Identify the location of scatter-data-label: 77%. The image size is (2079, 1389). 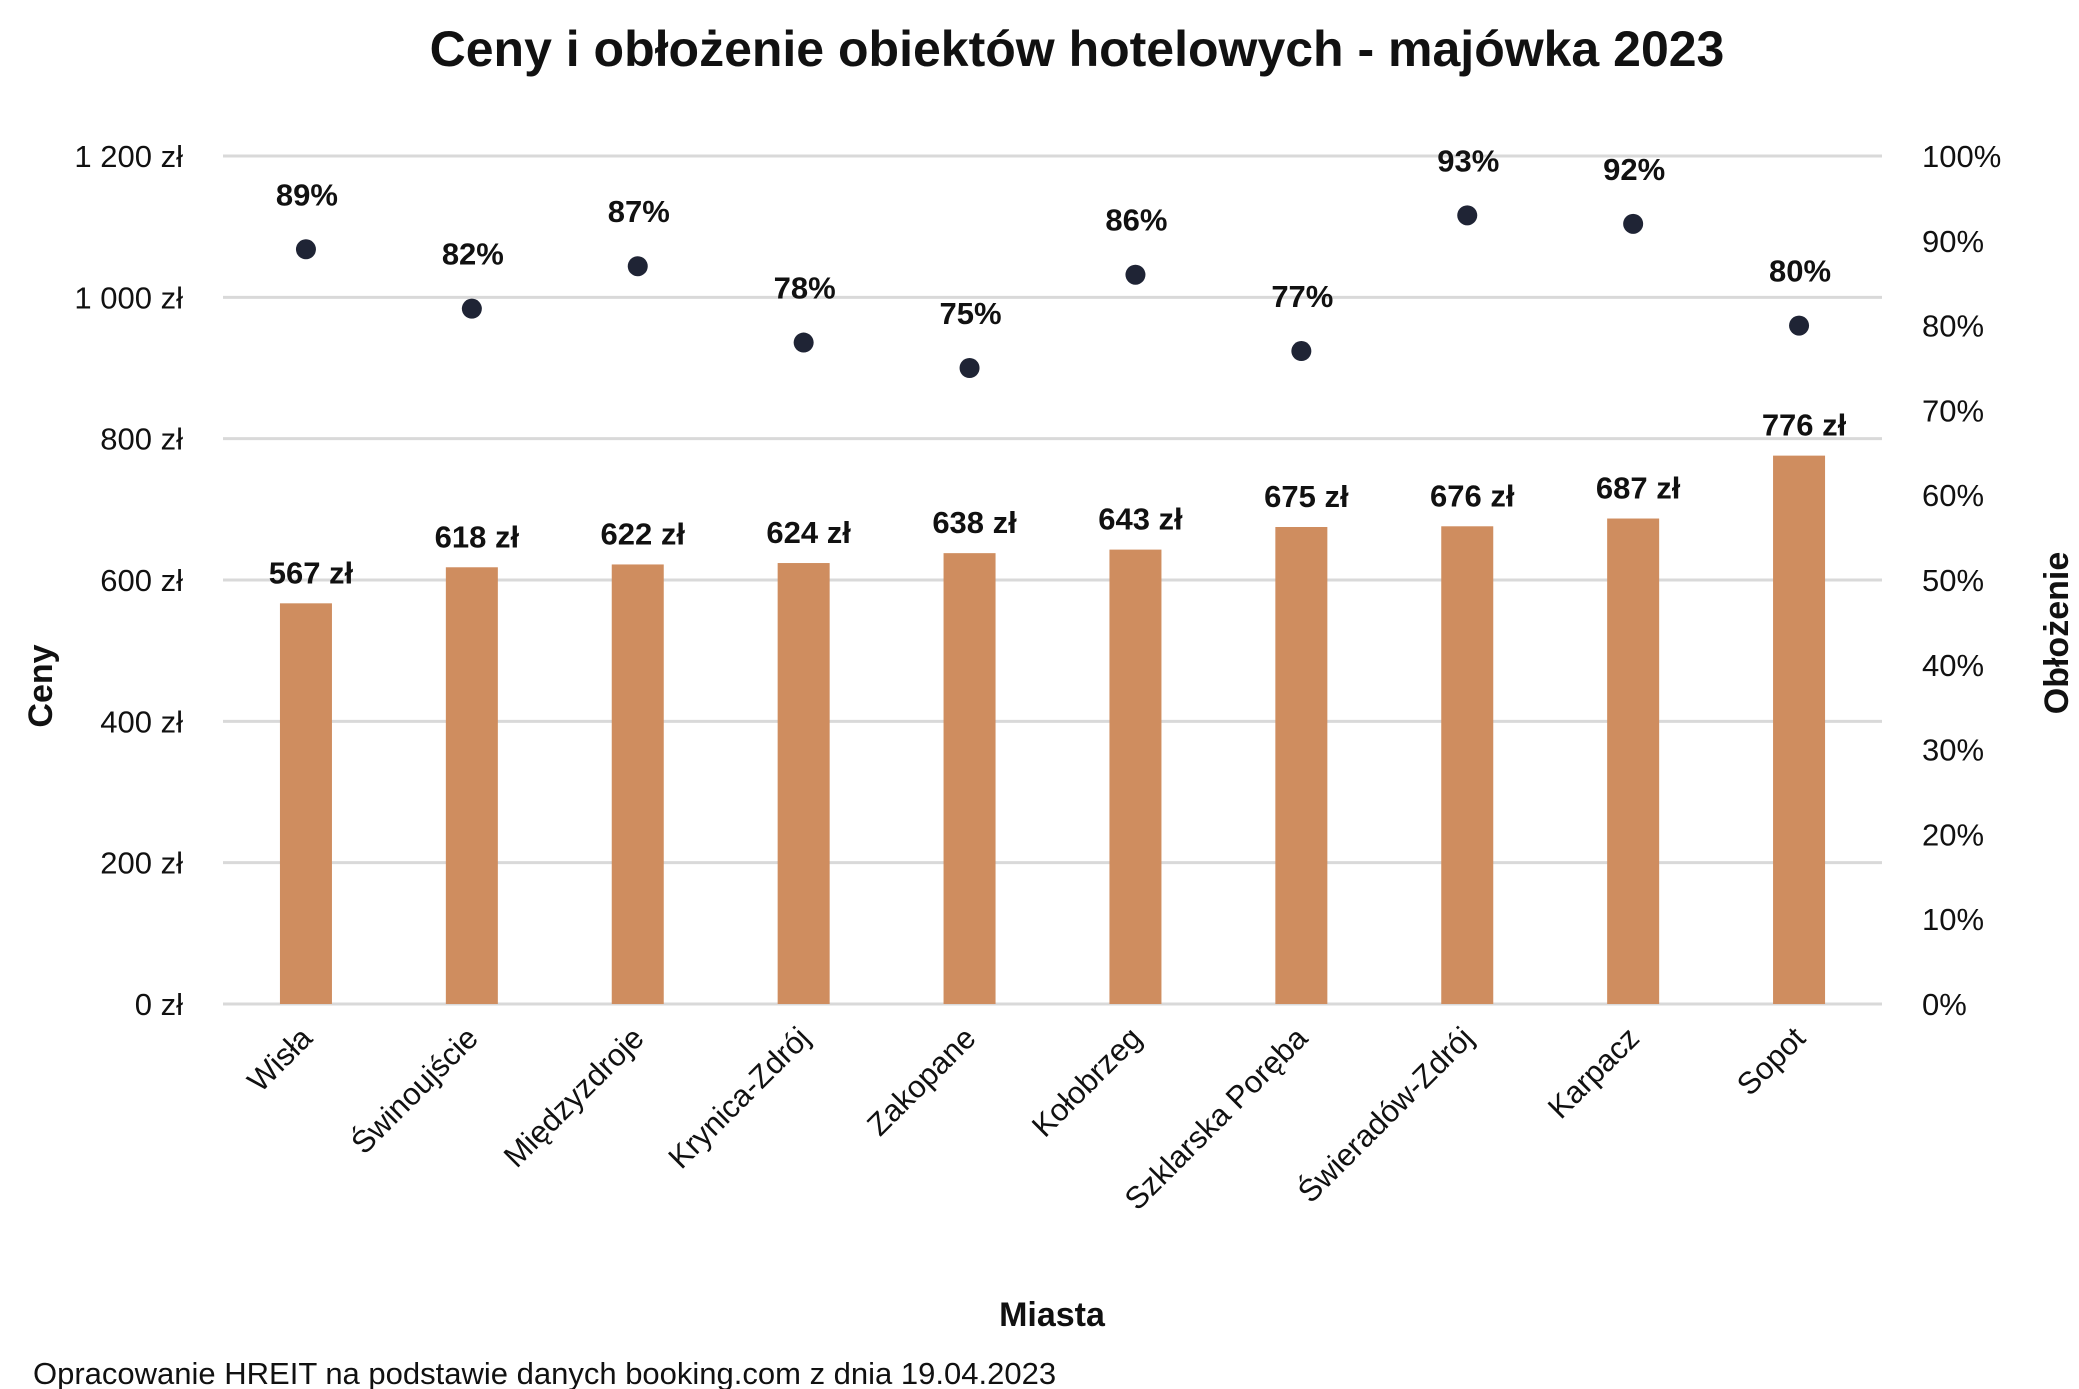
(1302, 296).